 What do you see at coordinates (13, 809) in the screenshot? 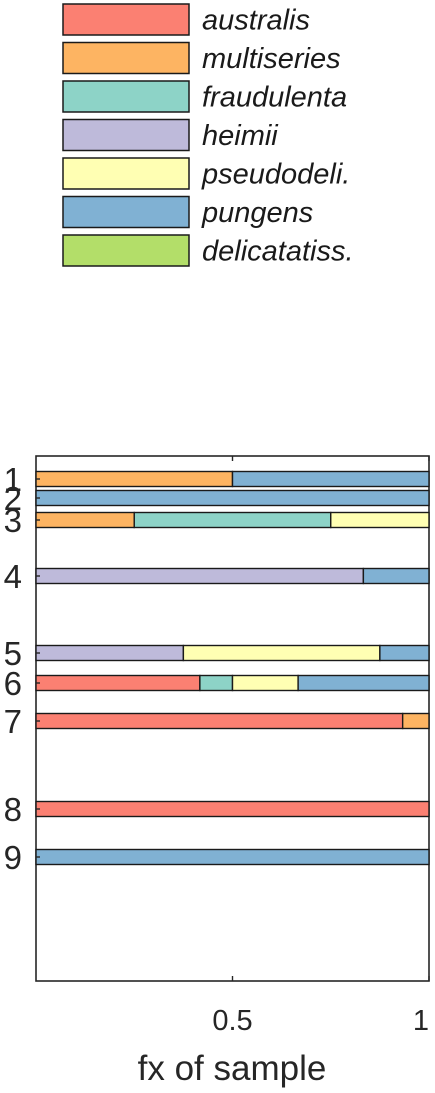
I see `row-label-8: 8` at bounding box center [13, 809].